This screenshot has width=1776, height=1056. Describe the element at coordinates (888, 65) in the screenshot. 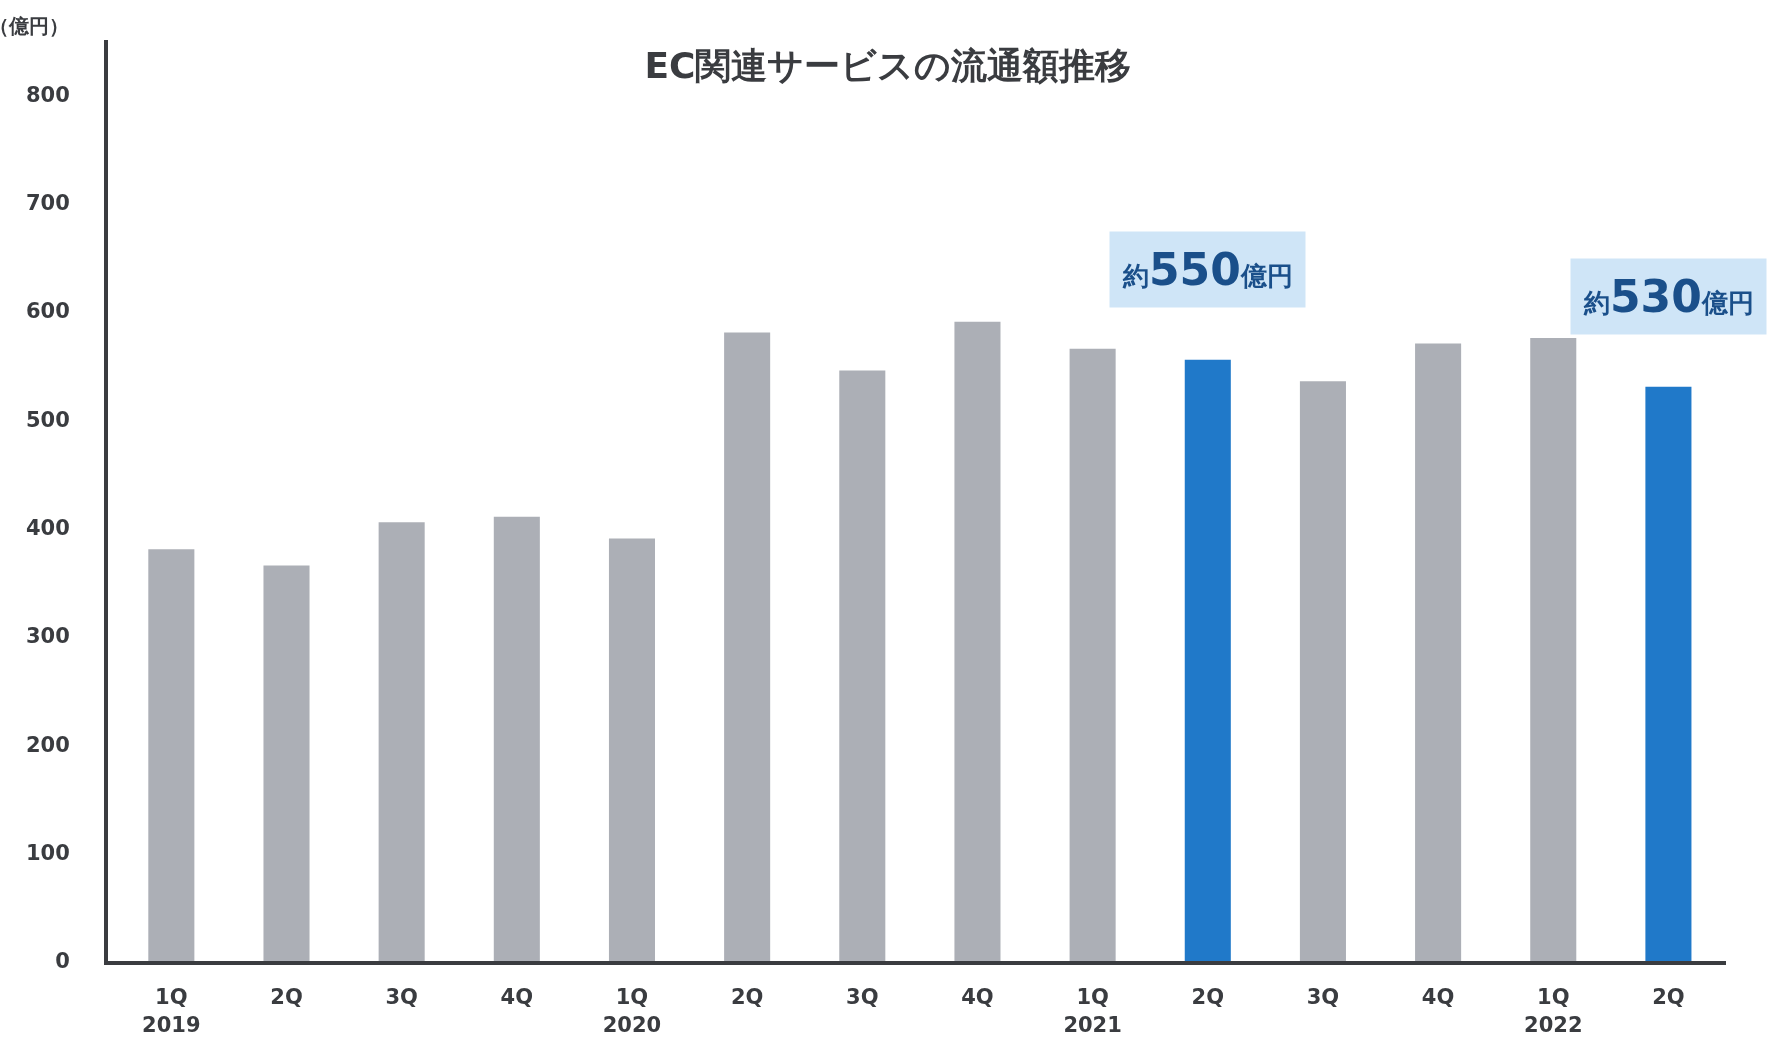

I see `chart-title: EC関連サービスの流通額推移` at that location.